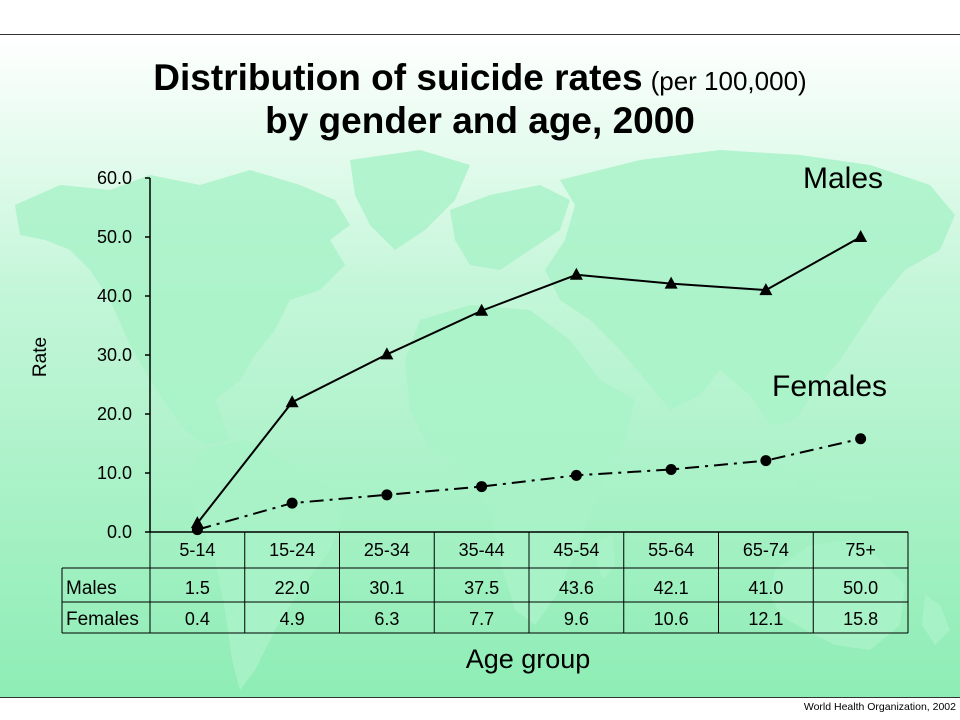 Image resolution: width=960 pixels, height=720 pixels. Describe the element at coordinates (292, 588) in the screenshot. I see `table-value-cell: 22.0` at that location.